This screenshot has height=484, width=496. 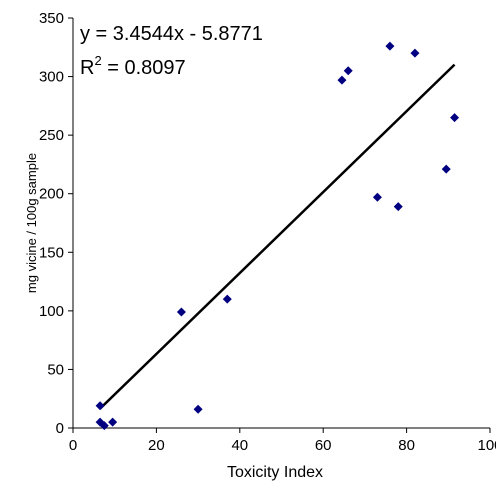 What do you see at coordinates (31, 223) in the screenshot?
I see `y-axis-title: mg vicine / 100g sample` at bounding box center [31, 223].